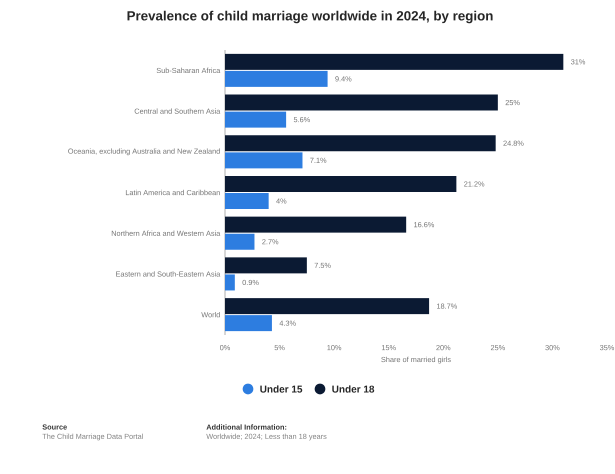 The height and width of the screenshot is (474, 615). What do you see at coordinates (281, 389) in the screenshot?
I see `legend-label: Under 15` at bounding box center [281, 389].